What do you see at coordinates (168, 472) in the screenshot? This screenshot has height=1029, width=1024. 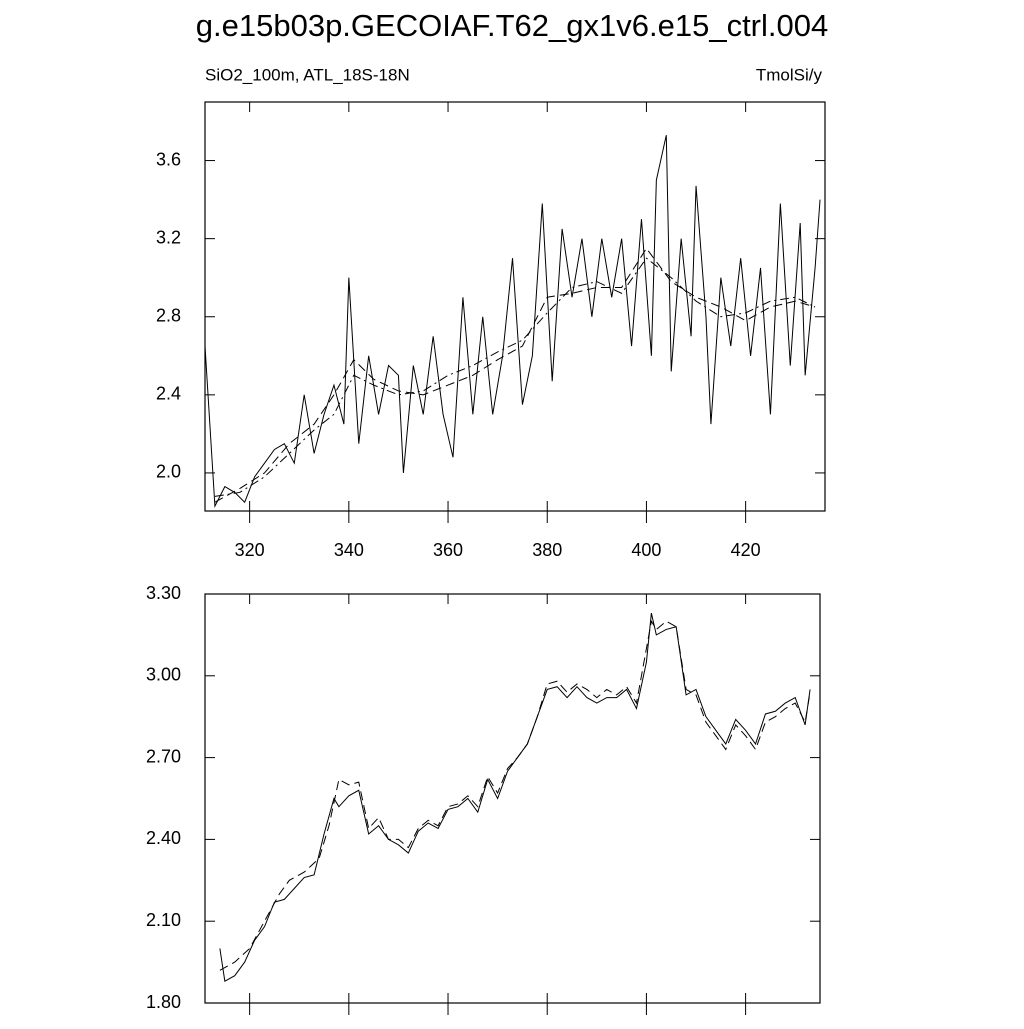 I see `y-tick-label: 2.0` at bounding box center [168, 472].